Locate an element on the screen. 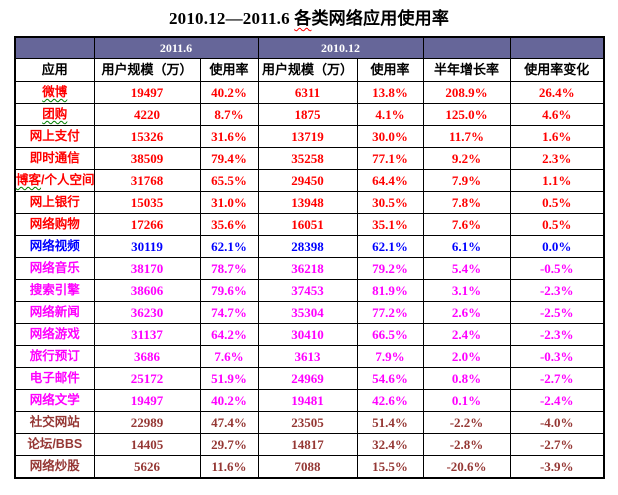  cell-rate-2010-12: 7.9% is located at coordinates (390, 356).